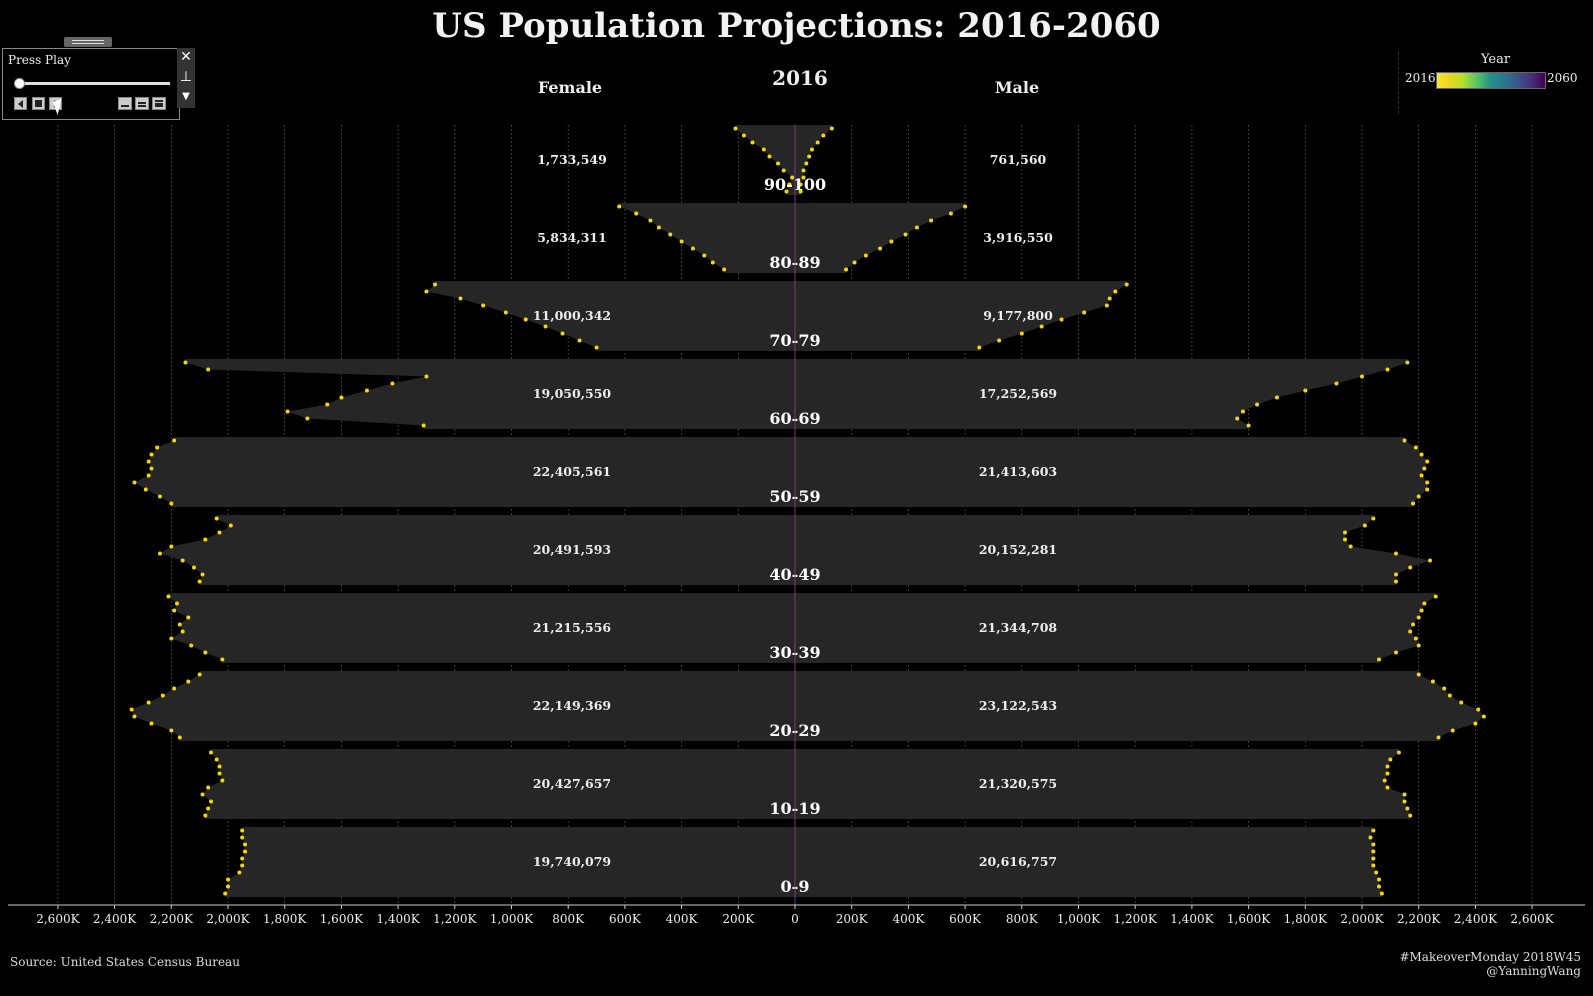  I want to click on player-drag-handle, so click(88, 42).